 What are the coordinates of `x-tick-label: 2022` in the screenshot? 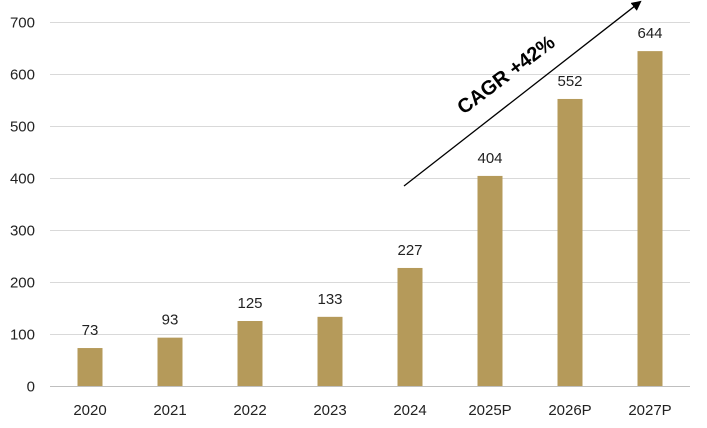 It's located at (249, 410).